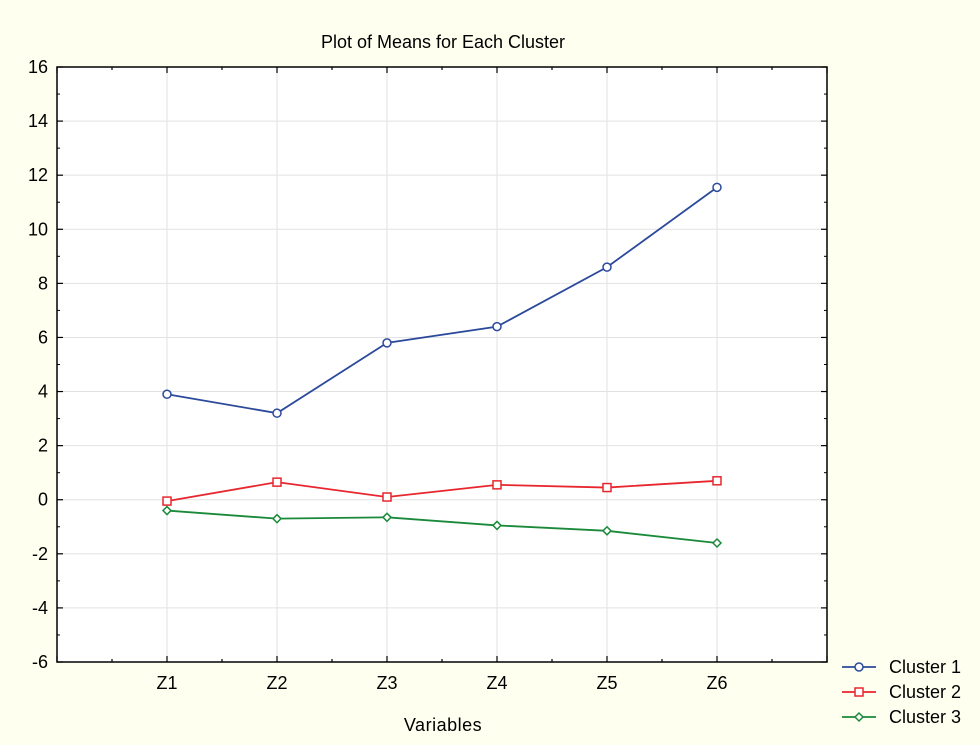 This screenshot has width=980, height=745. Describe the element at coordinates (441, 683) in the screenshot. I see `x-axis-tick-labels: Z1 Z2 Z3 Z4 Z5 Z6` at that location.